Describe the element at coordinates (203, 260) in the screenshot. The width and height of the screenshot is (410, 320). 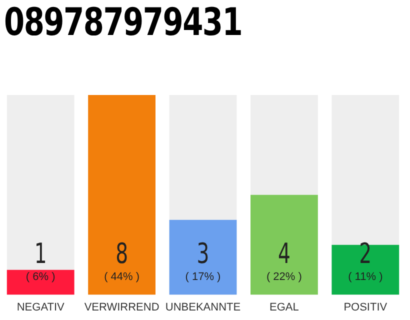
I see `data-label: 3 ( 17% )` at that location.